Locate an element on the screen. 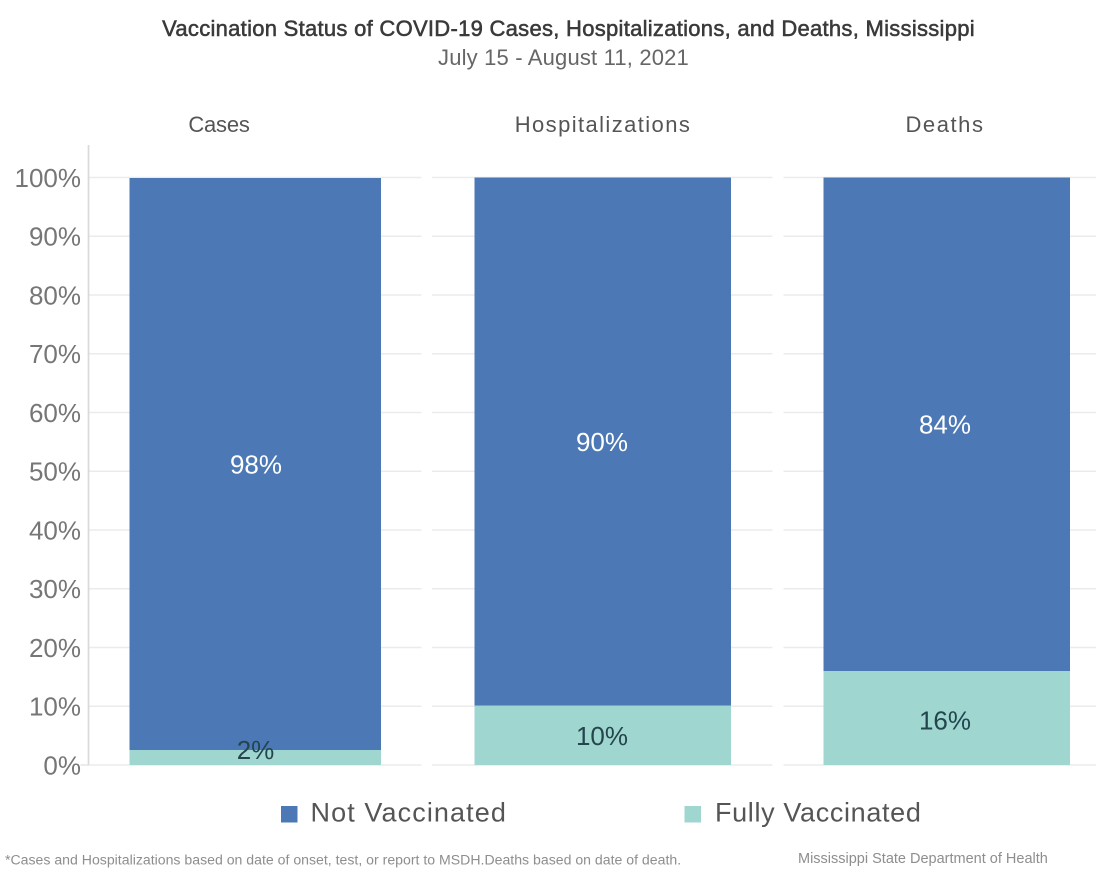 This screenshot has width=1096, height=885. svg-text: 70% is located at coordinates (55, 354).